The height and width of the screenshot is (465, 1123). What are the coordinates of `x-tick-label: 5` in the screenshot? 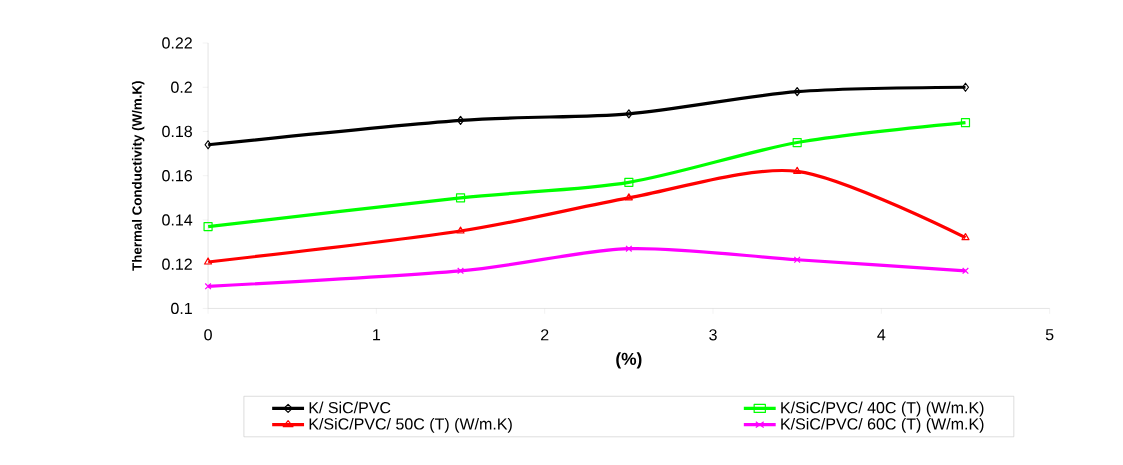 It's located at (1049, 334).